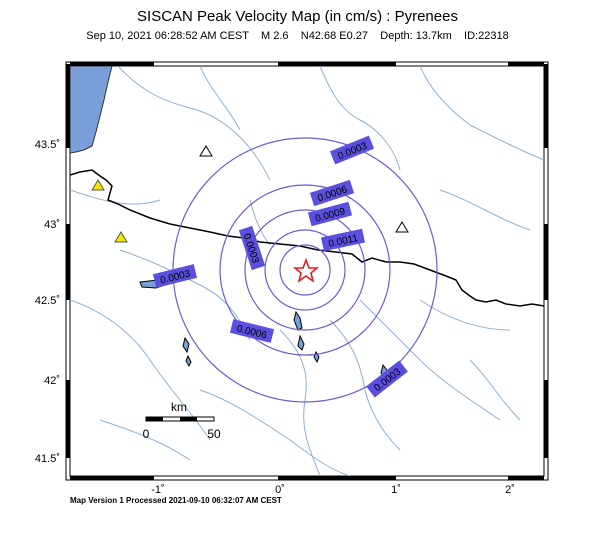 This screenshot has width=595, height=541. What do you see at coordinates (280, 490) in the screenshot?
I see `x-tick-label: 0˚` at bounding box center [280, 490].